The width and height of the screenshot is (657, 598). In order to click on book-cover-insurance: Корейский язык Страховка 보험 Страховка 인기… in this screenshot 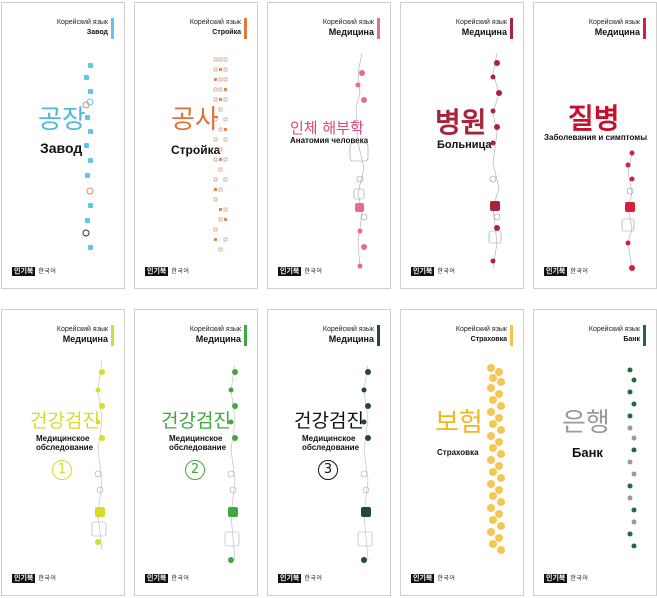, I will do `click(462, 452)`.